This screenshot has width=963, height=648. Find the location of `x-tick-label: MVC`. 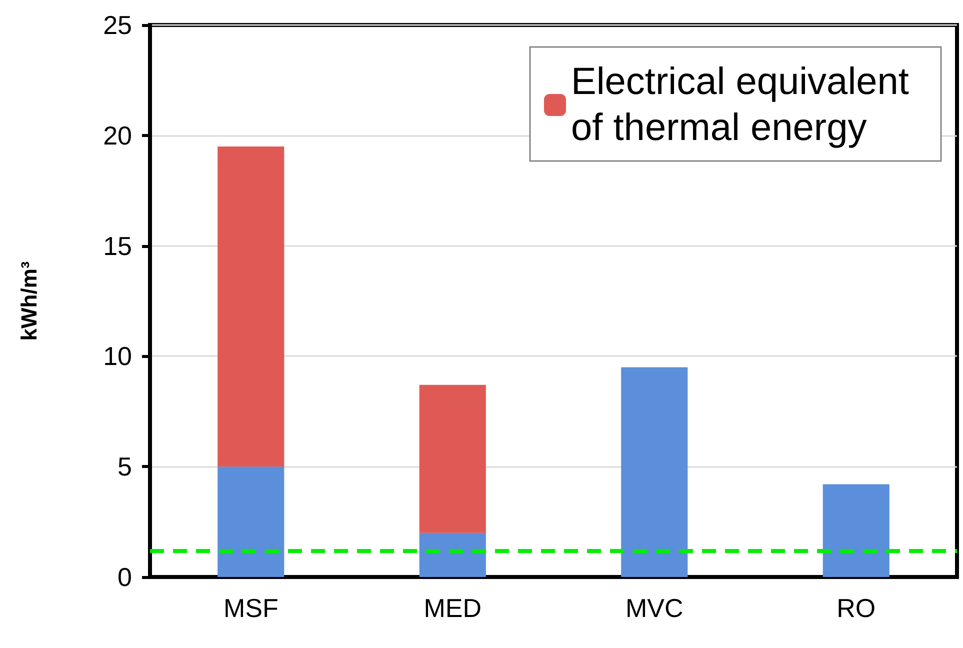

x-tick-label: MVC is located at coordinates (654, 608).